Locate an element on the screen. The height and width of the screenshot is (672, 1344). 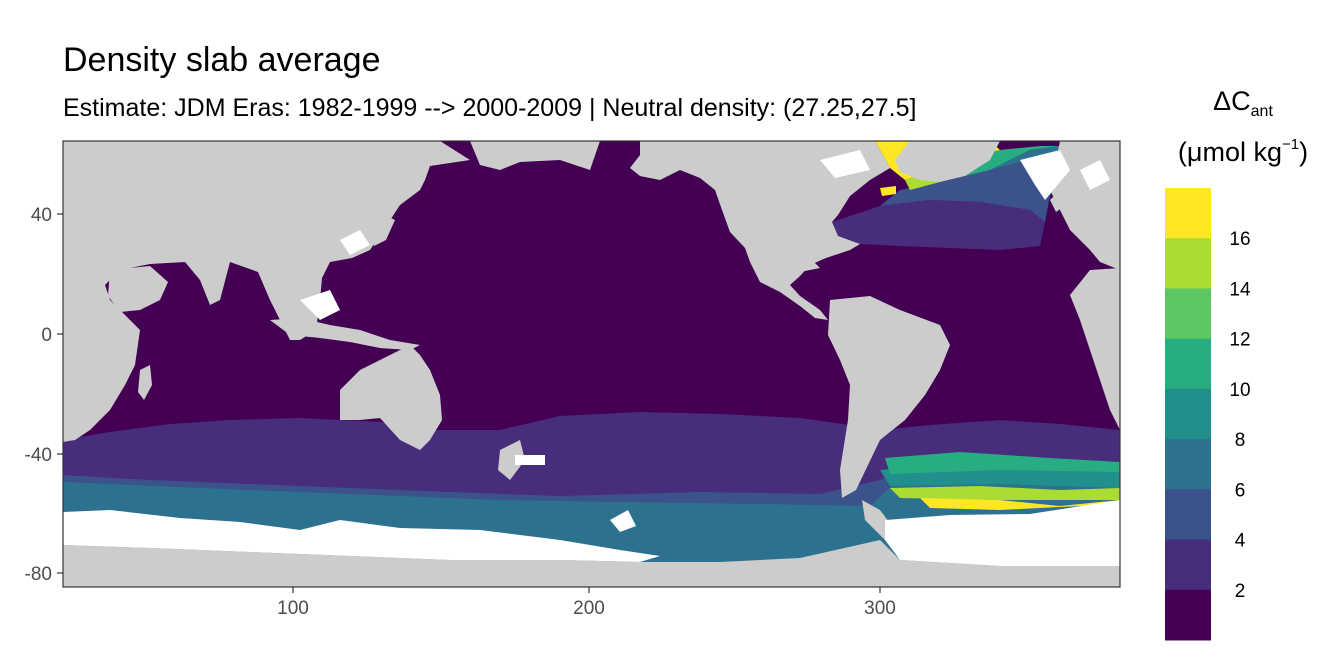
nodata-hudson is located at coordinates (845, 164).